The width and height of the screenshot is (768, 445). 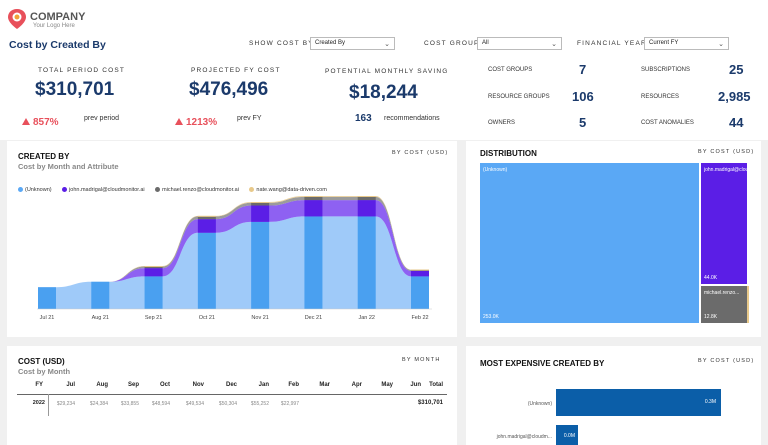 I want to click on table-header-cell: Total, so click(x=436, y=385).